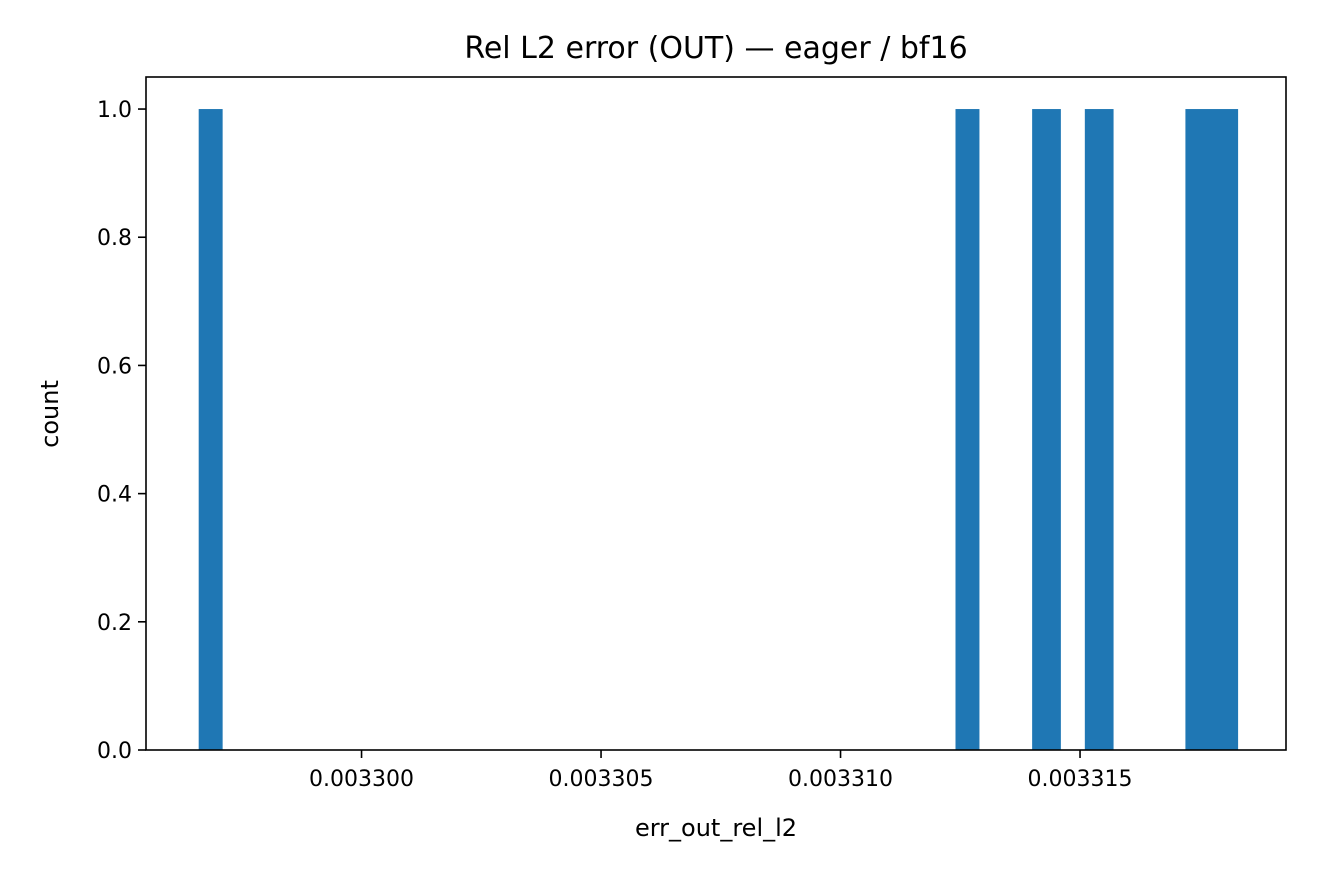  What do you see at coordinates (114, 238) in the screenshot?
I see `y-tick-label-5: 0.8` at bounding box center [114, 238].